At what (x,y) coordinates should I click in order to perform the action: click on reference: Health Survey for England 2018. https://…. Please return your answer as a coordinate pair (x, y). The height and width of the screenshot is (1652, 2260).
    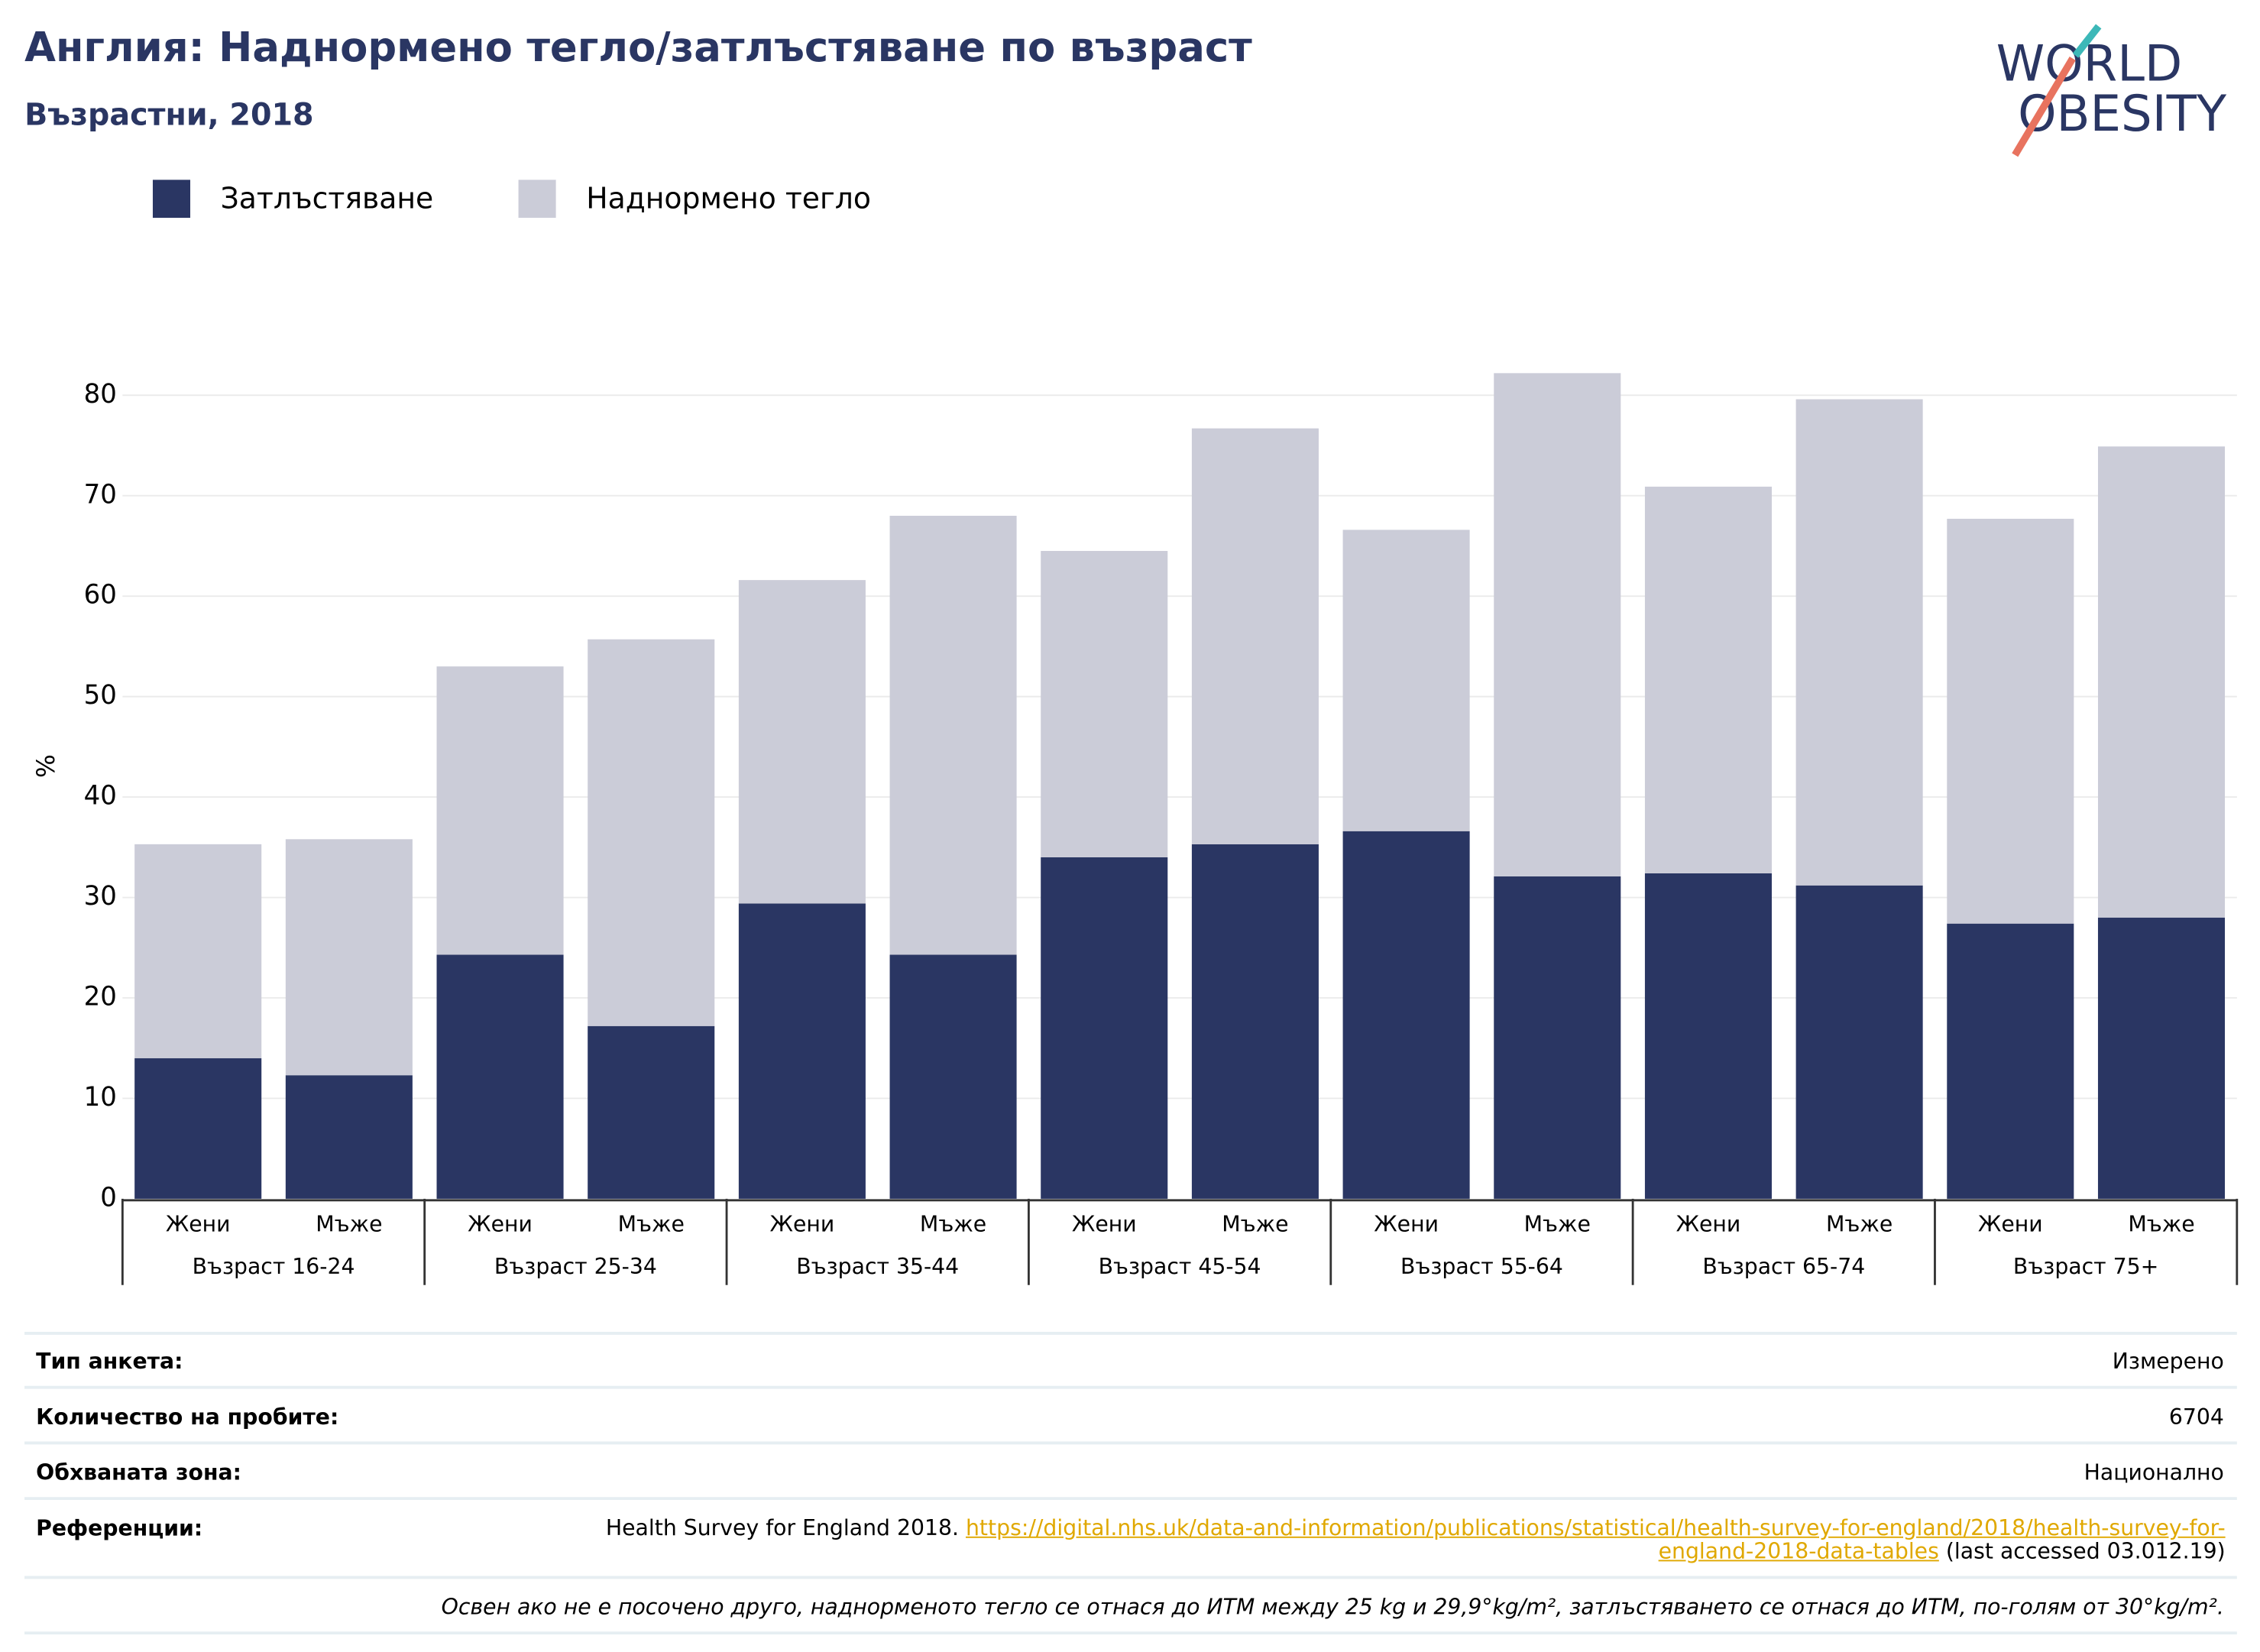
    Looking at the image, I should click on (1415, 1540).